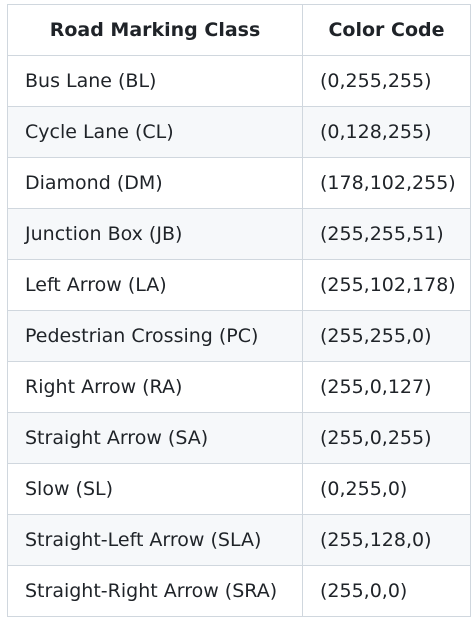 This screenshot has height=617, width=472. Describe the element at coordinates (155, 234) in the screenshot. I see `road-marking-class-cell: Junction Box (JB)` at that location.